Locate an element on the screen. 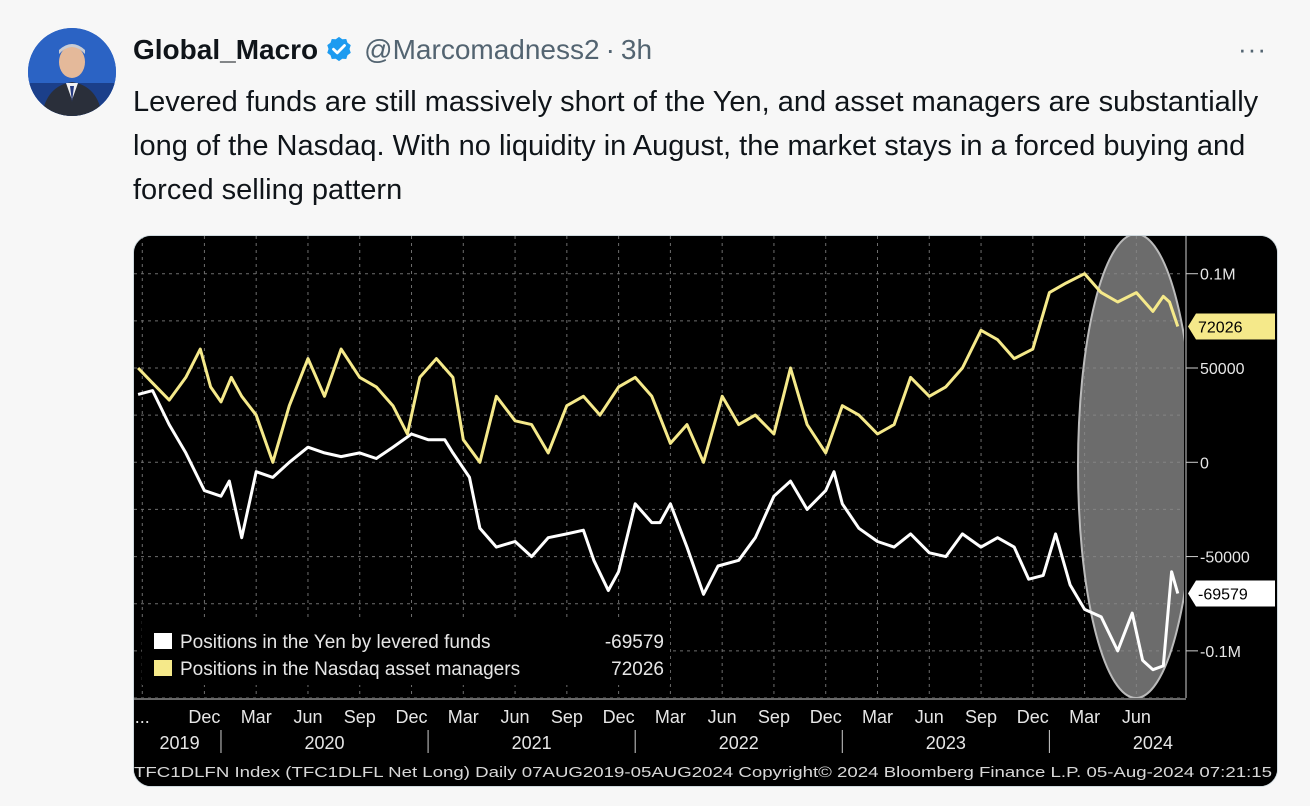  y-tick-label: 0.1M is located at coordinates (1218, 275).